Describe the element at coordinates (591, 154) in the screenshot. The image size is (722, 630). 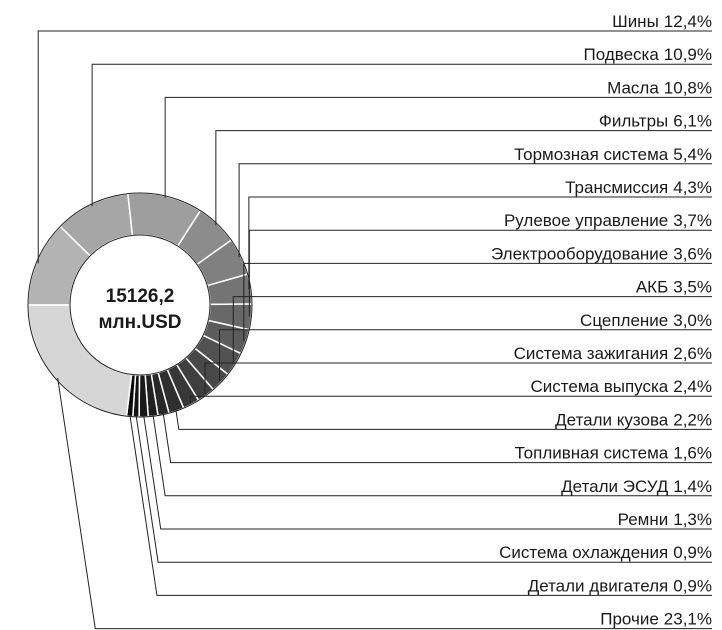
I see `category-name: Тормозная система` at that location.